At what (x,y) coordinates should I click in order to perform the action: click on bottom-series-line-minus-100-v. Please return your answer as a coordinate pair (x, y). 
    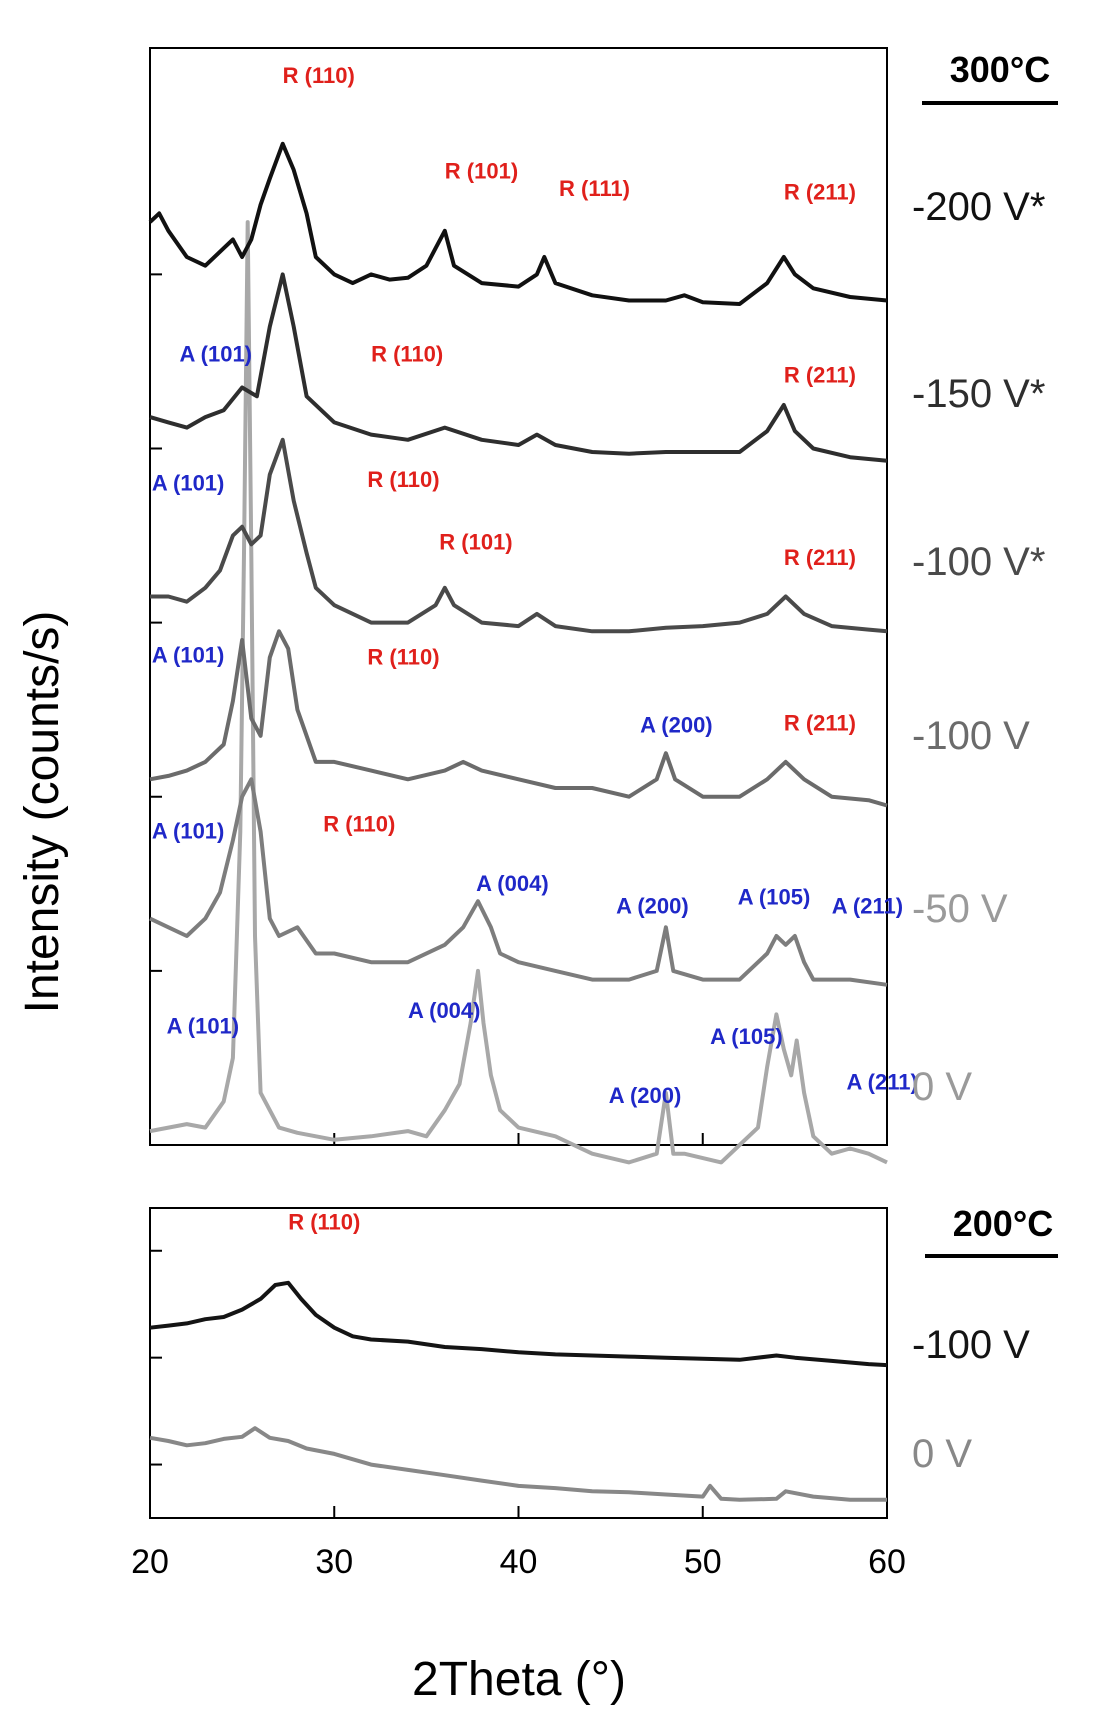
    Looking at the image, I should click on (518, 1324).